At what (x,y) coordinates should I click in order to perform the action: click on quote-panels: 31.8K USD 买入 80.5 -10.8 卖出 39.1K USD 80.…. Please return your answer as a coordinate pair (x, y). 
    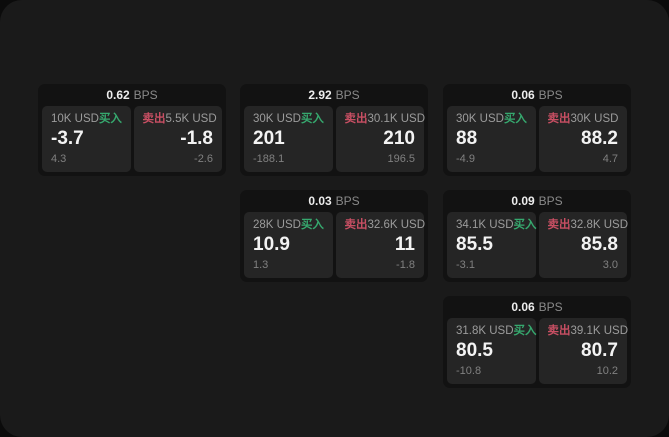
    Looking at the image, I should click on (537, 353).